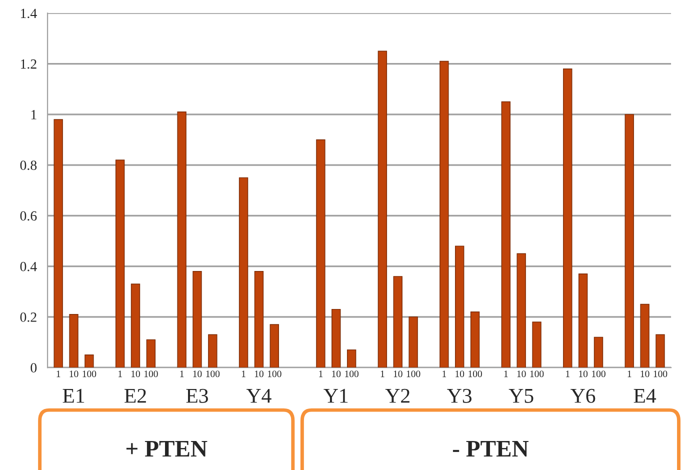 The width and height of the screenshot is (699, 470). I want to click on text: Y5, so click(521, 396).